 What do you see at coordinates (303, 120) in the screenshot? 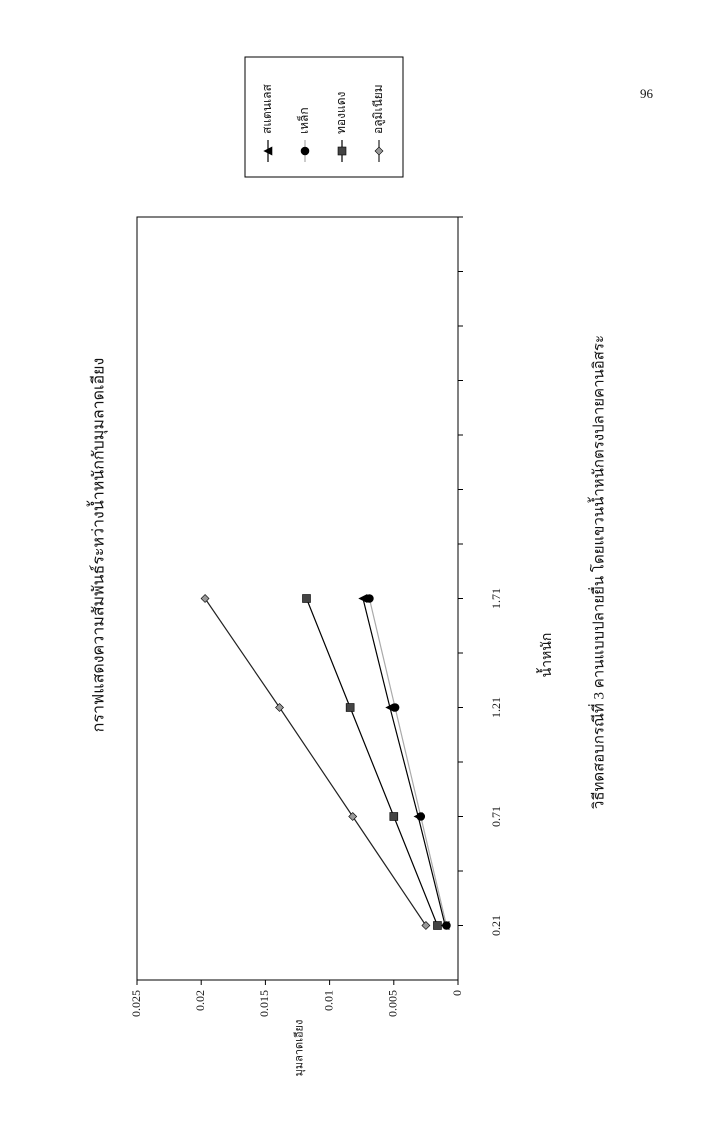
I see `legend-label: เหล็ก` at bounding box center [303, 120].